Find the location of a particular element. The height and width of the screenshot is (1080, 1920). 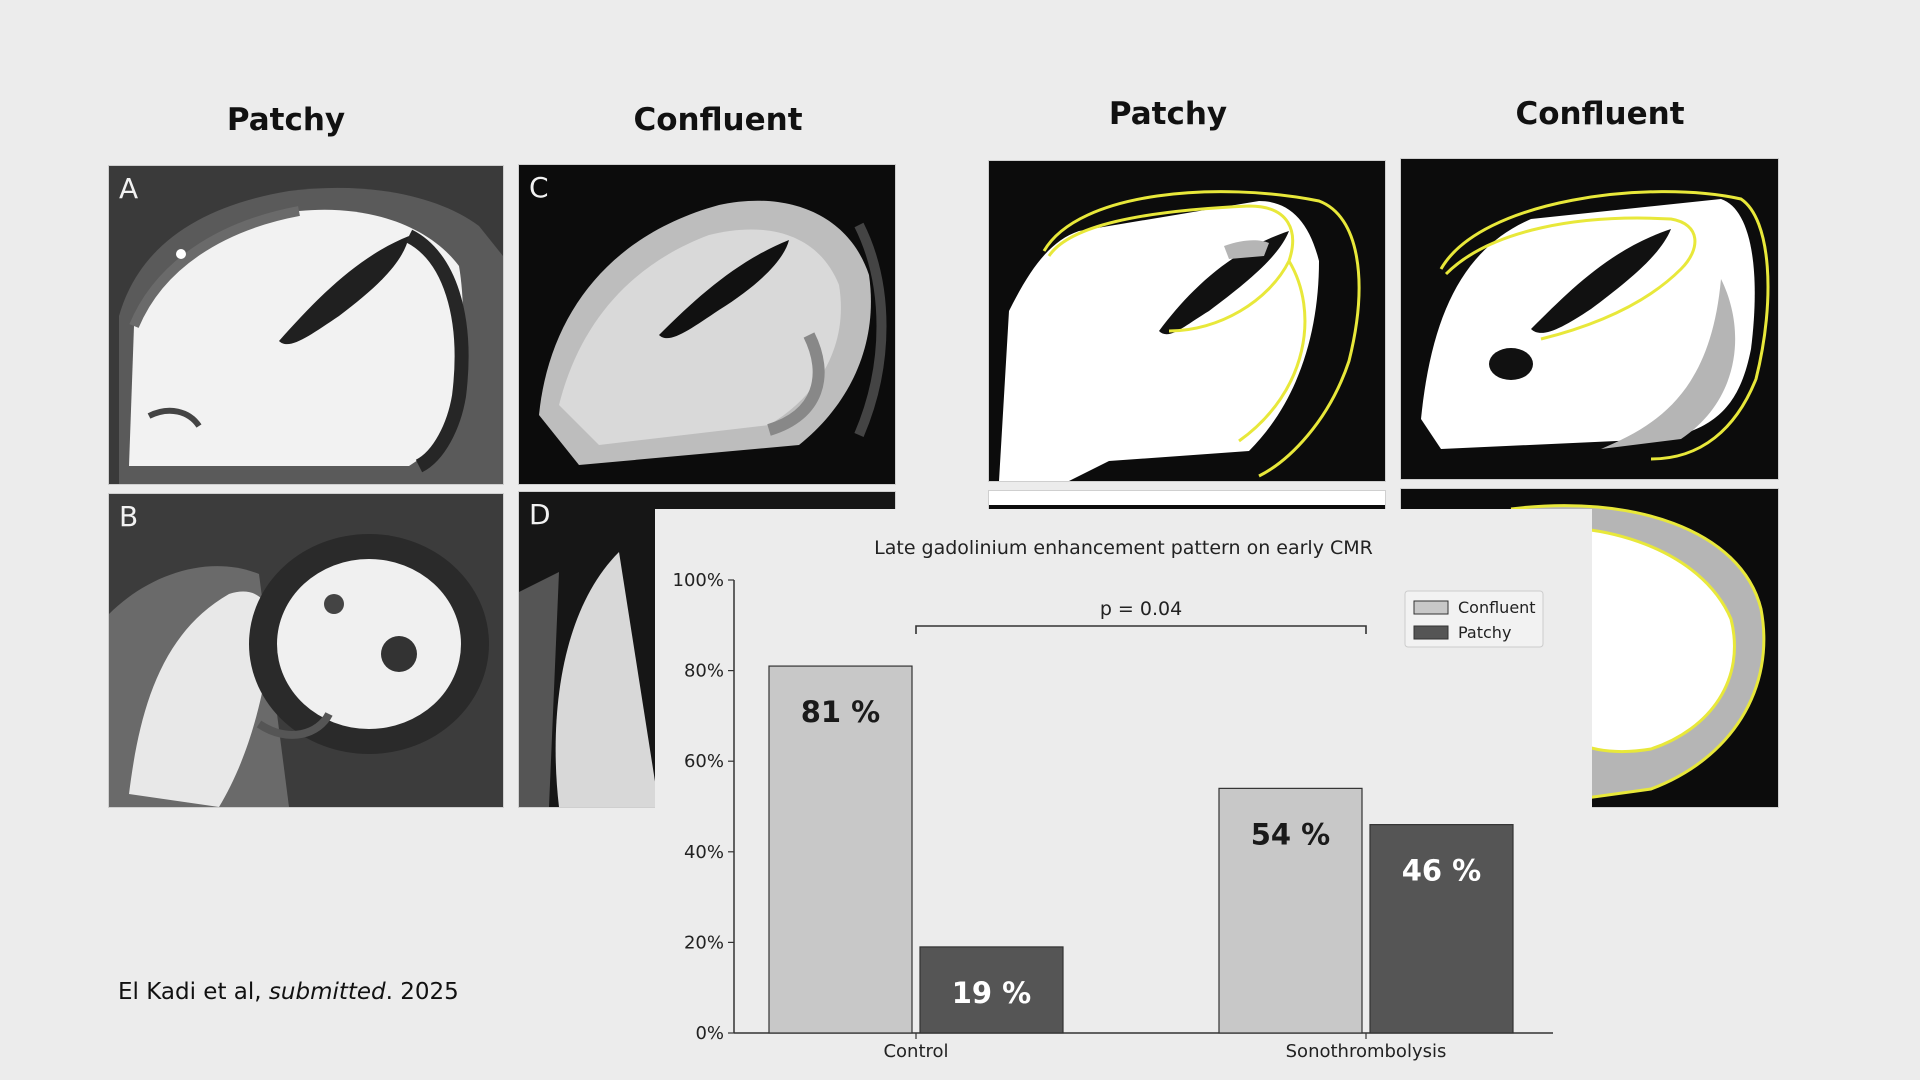

segmentation-panel-confluent-long is located at coordinates (1589, 319).